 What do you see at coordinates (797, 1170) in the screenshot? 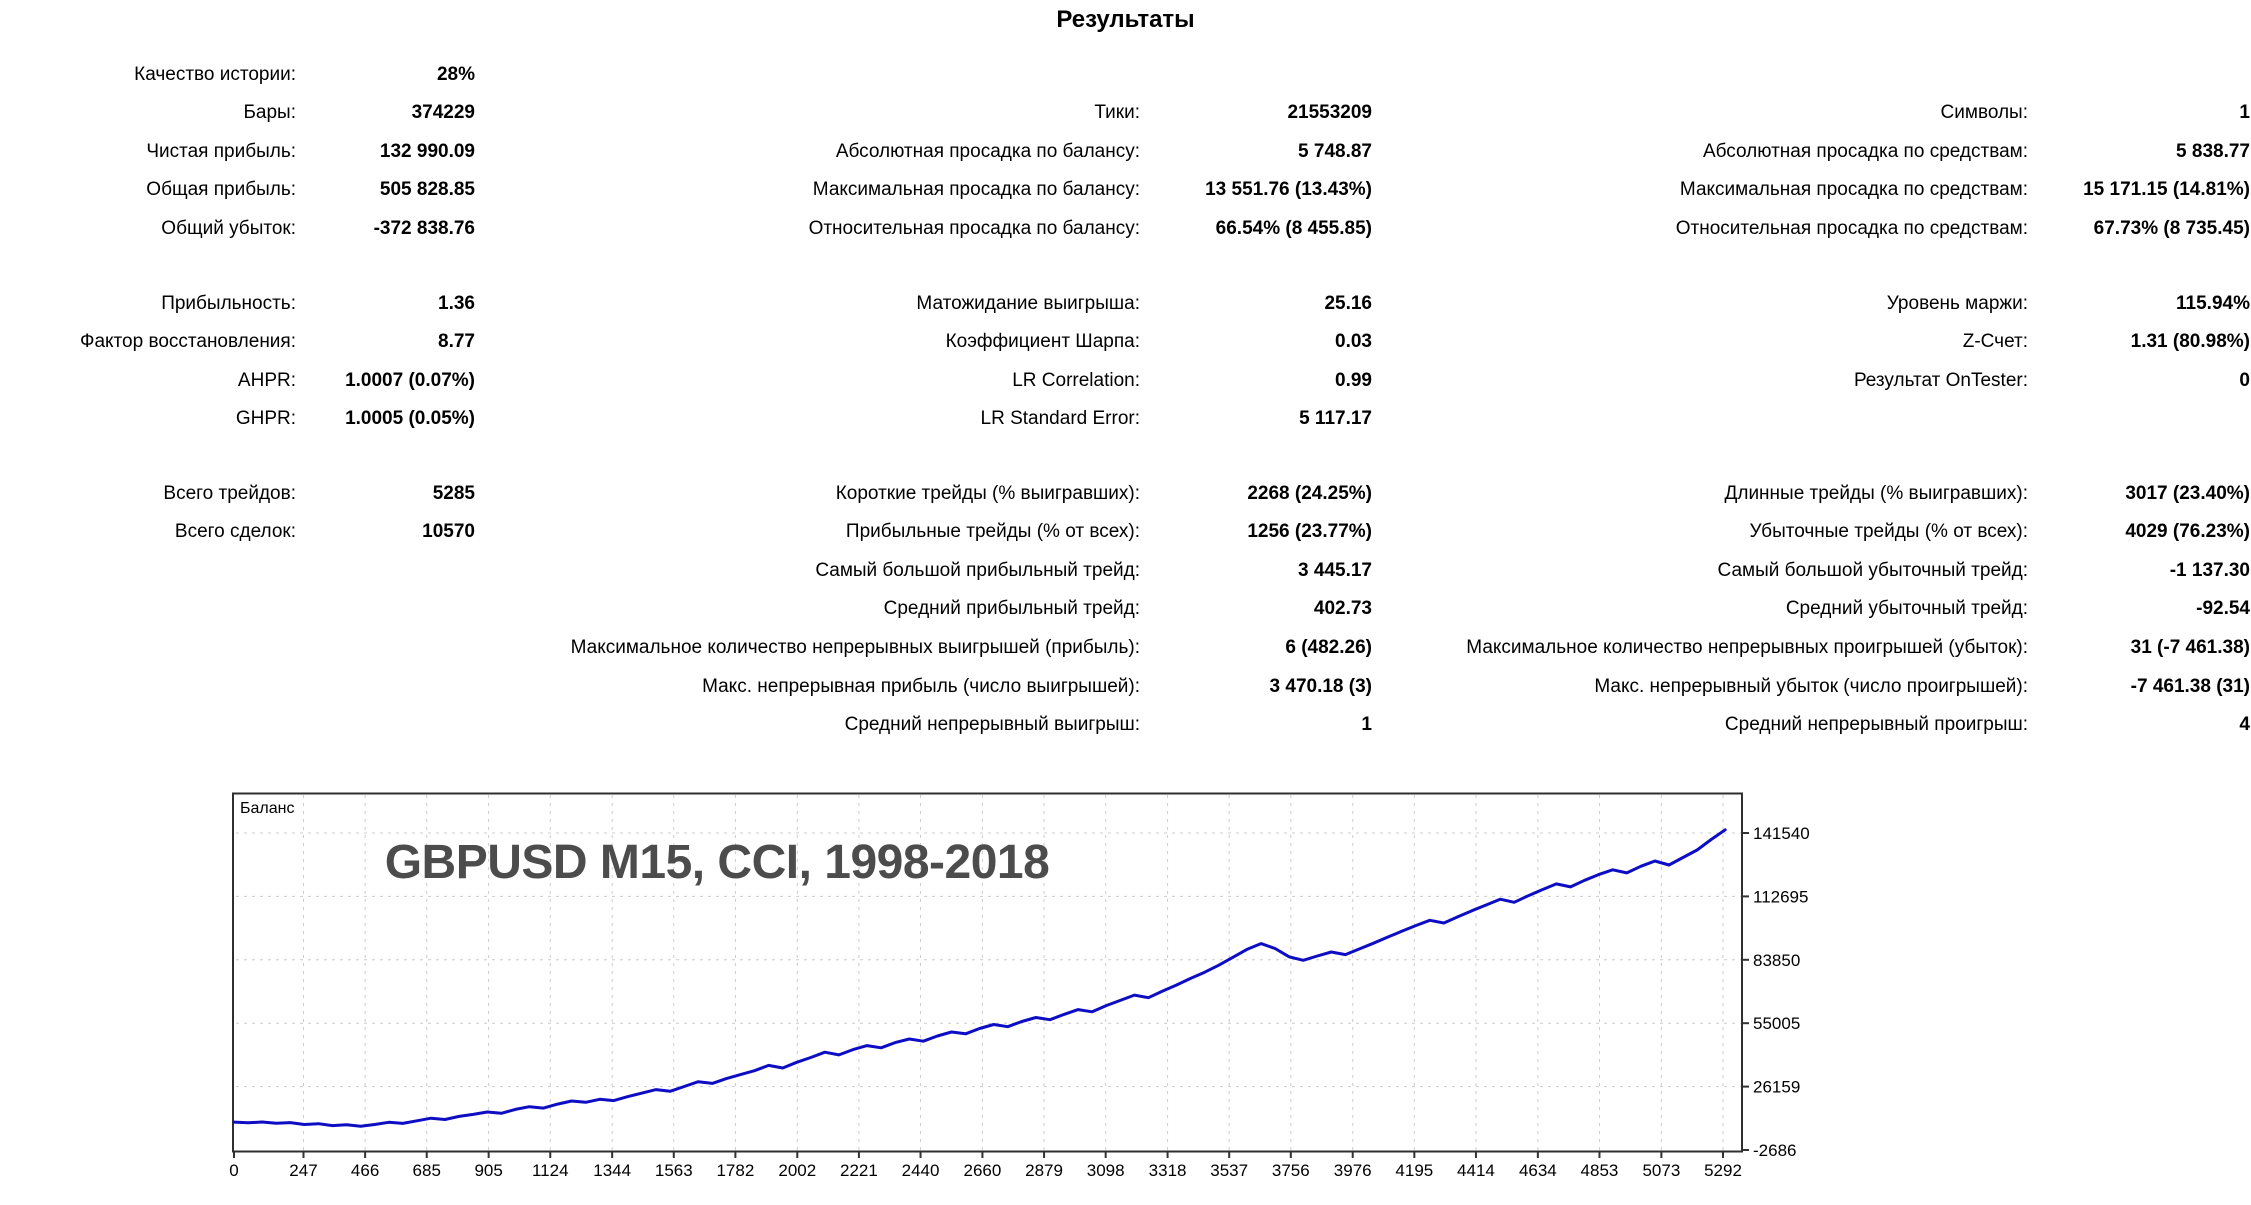
I see `x-tick-label: 2002` at bounding box center [797, 1170].